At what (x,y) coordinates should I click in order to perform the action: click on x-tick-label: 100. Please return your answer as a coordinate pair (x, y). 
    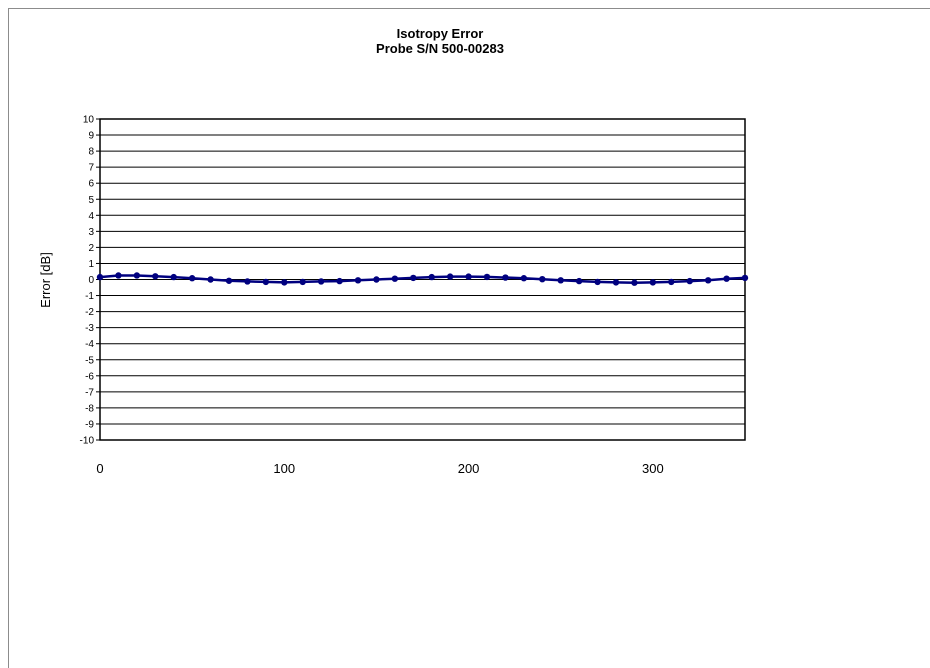
    Looking at the image, I should click on (284, 468).